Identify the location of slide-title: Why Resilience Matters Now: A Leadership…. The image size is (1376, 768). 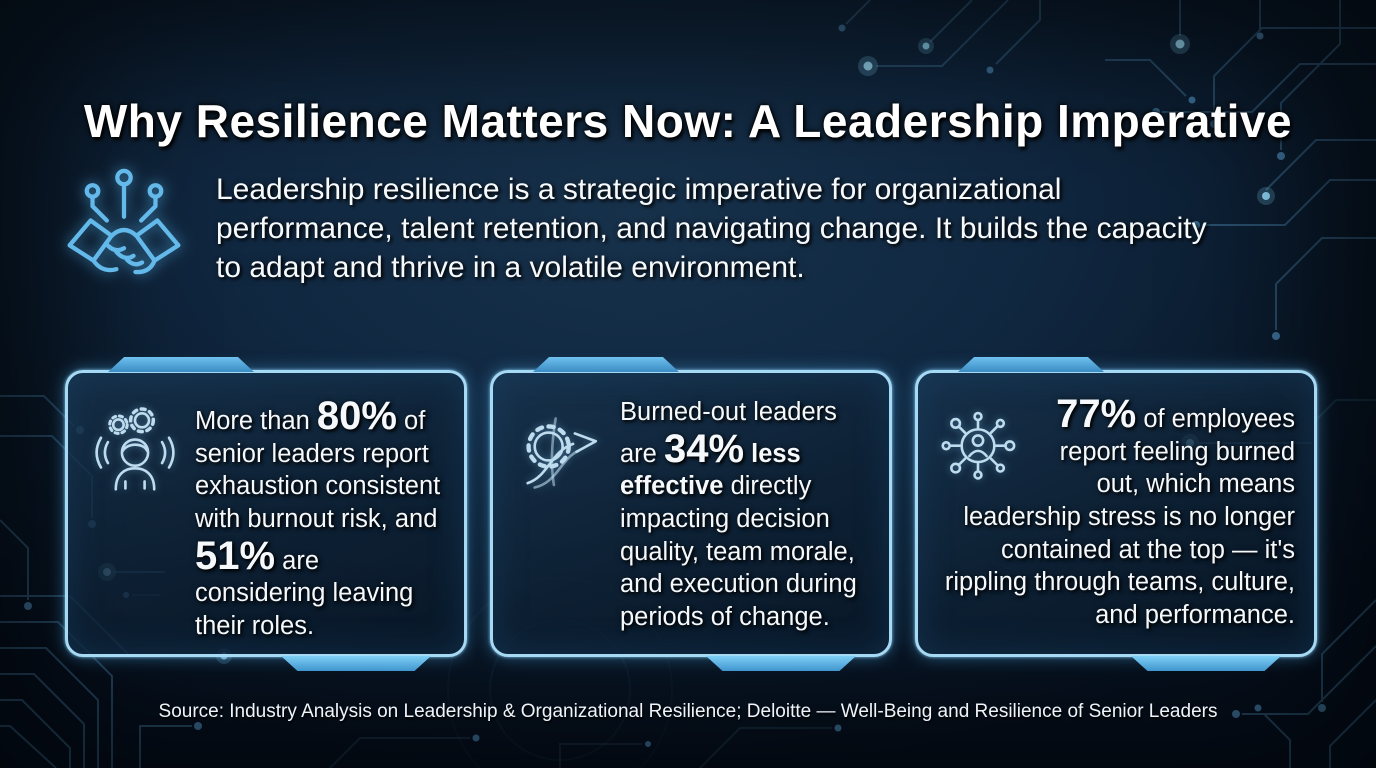
(688, 121).